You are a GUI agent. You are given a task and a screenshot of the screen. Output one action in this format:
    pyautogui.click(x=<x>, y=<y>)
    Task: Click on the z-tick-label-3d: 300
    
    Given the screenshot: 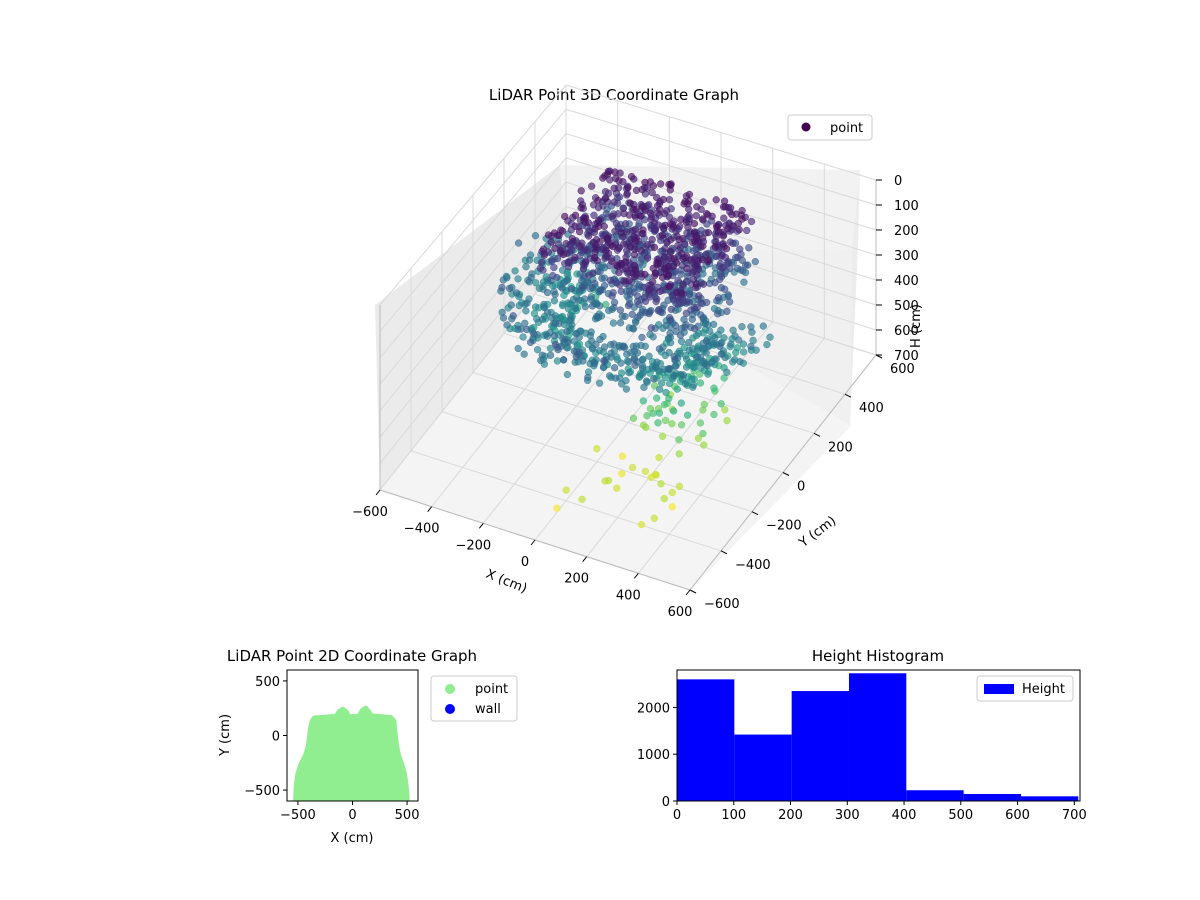 What is the action you would take?
    pyautogui.click(x=906, y=256)
    